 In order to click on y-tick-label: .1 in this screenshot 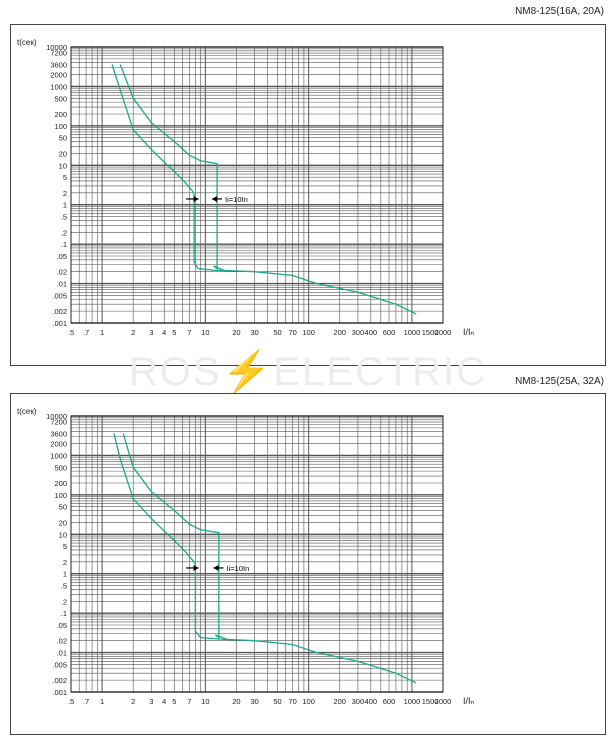, I will do `click(64, 244)`.